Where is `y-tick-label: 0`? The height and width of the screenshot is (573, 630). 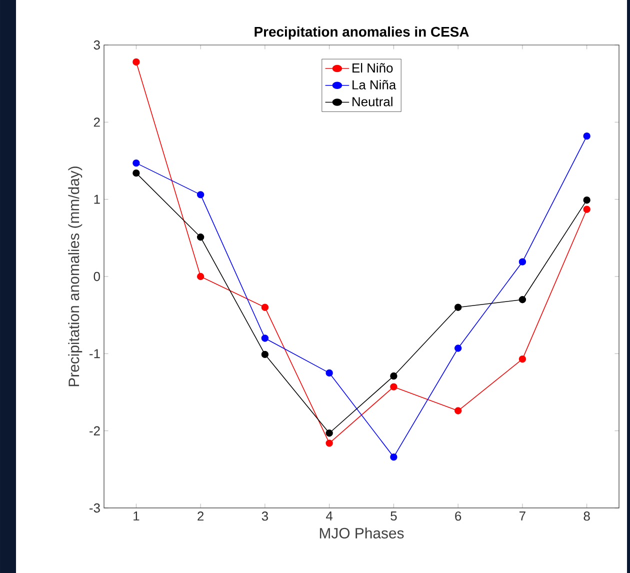 y-tick-label: 0 is located at coordinates (97, 277).